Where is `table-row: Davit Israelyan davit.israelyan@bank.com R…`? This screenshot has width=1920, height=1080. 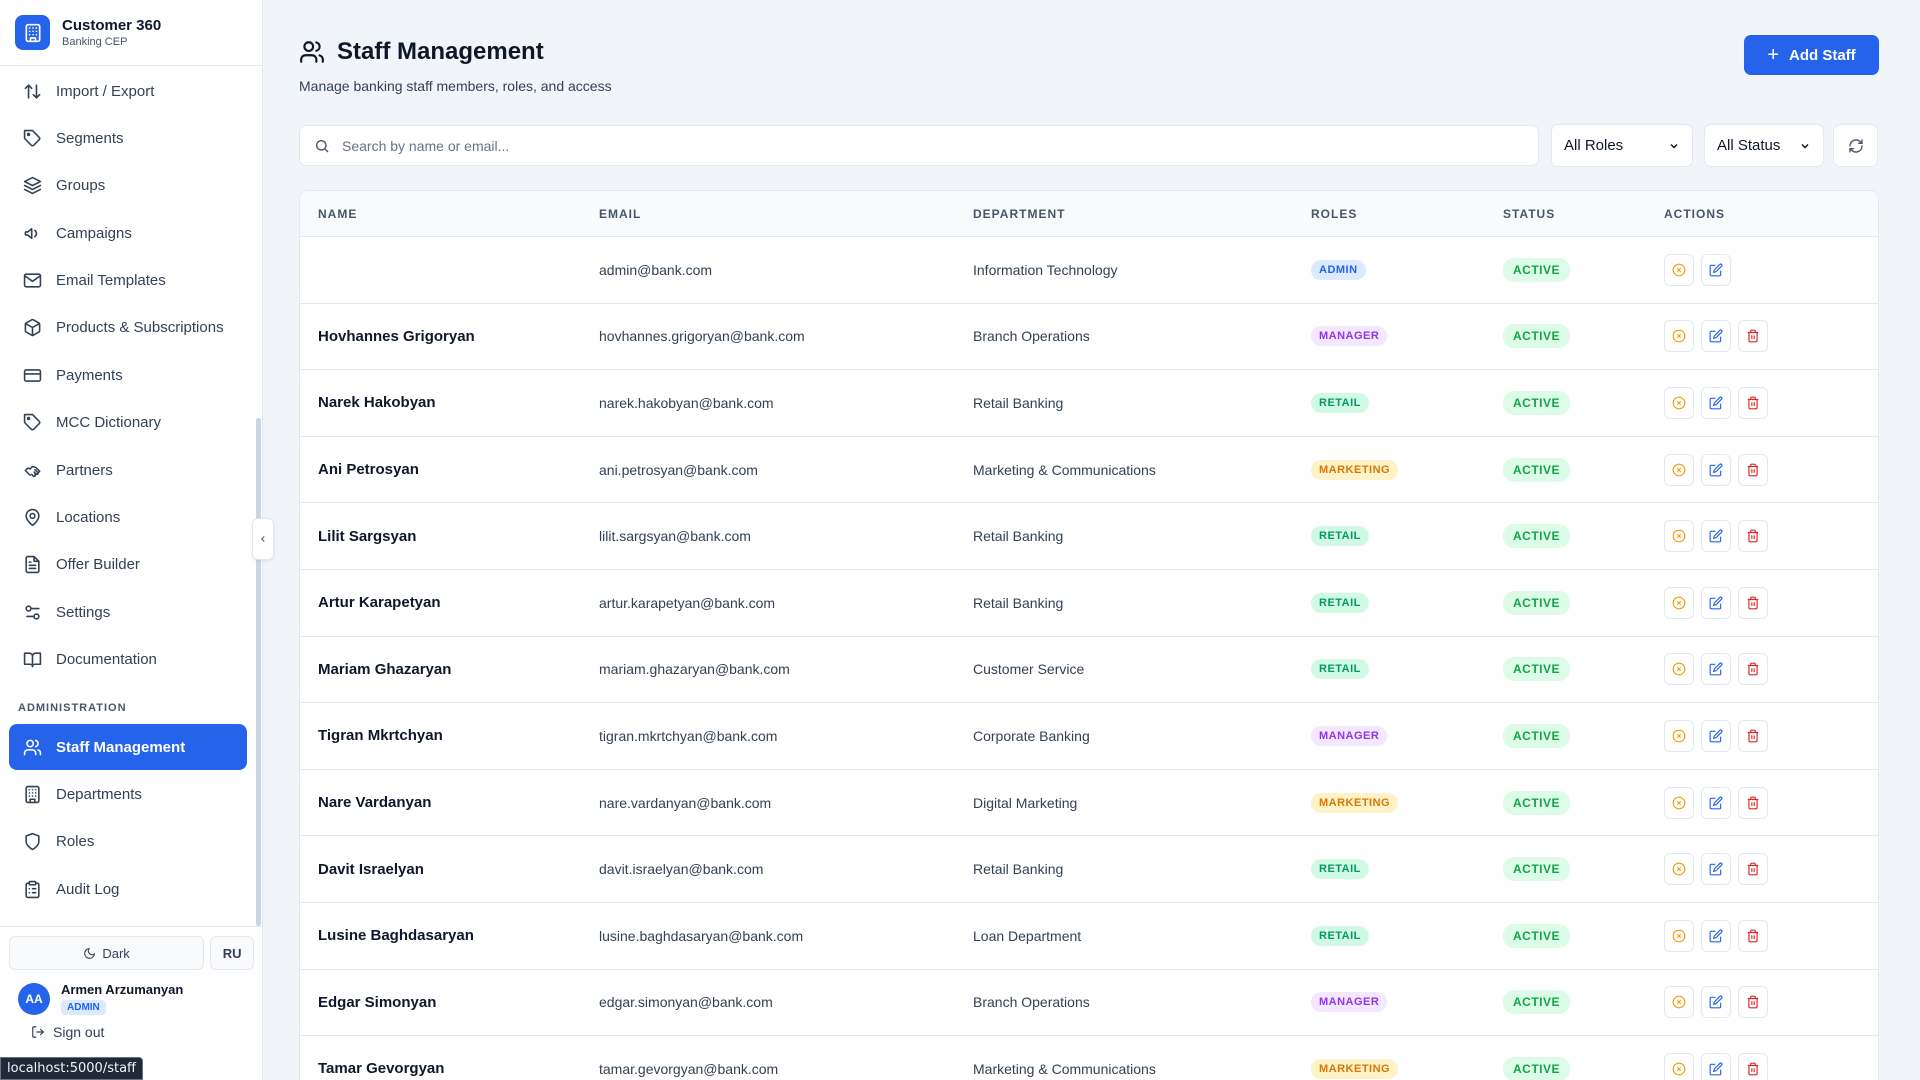
table-row: Davit Israelyan davit.israelyan@bank.com R… is located at coordinates (1089, 869).